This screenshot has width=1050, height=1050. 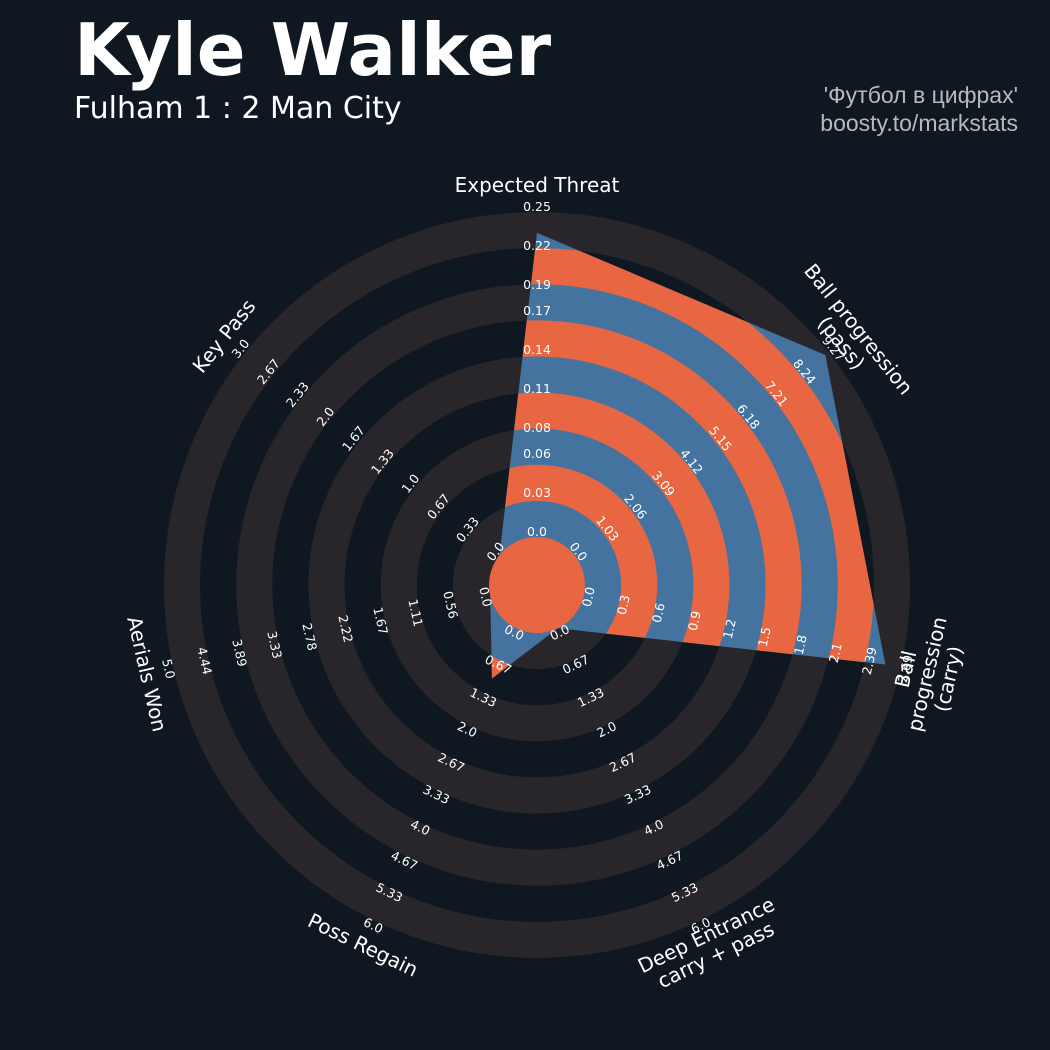 I want to click on credit: boosty.to/markstats, so click(x=919, y=123).